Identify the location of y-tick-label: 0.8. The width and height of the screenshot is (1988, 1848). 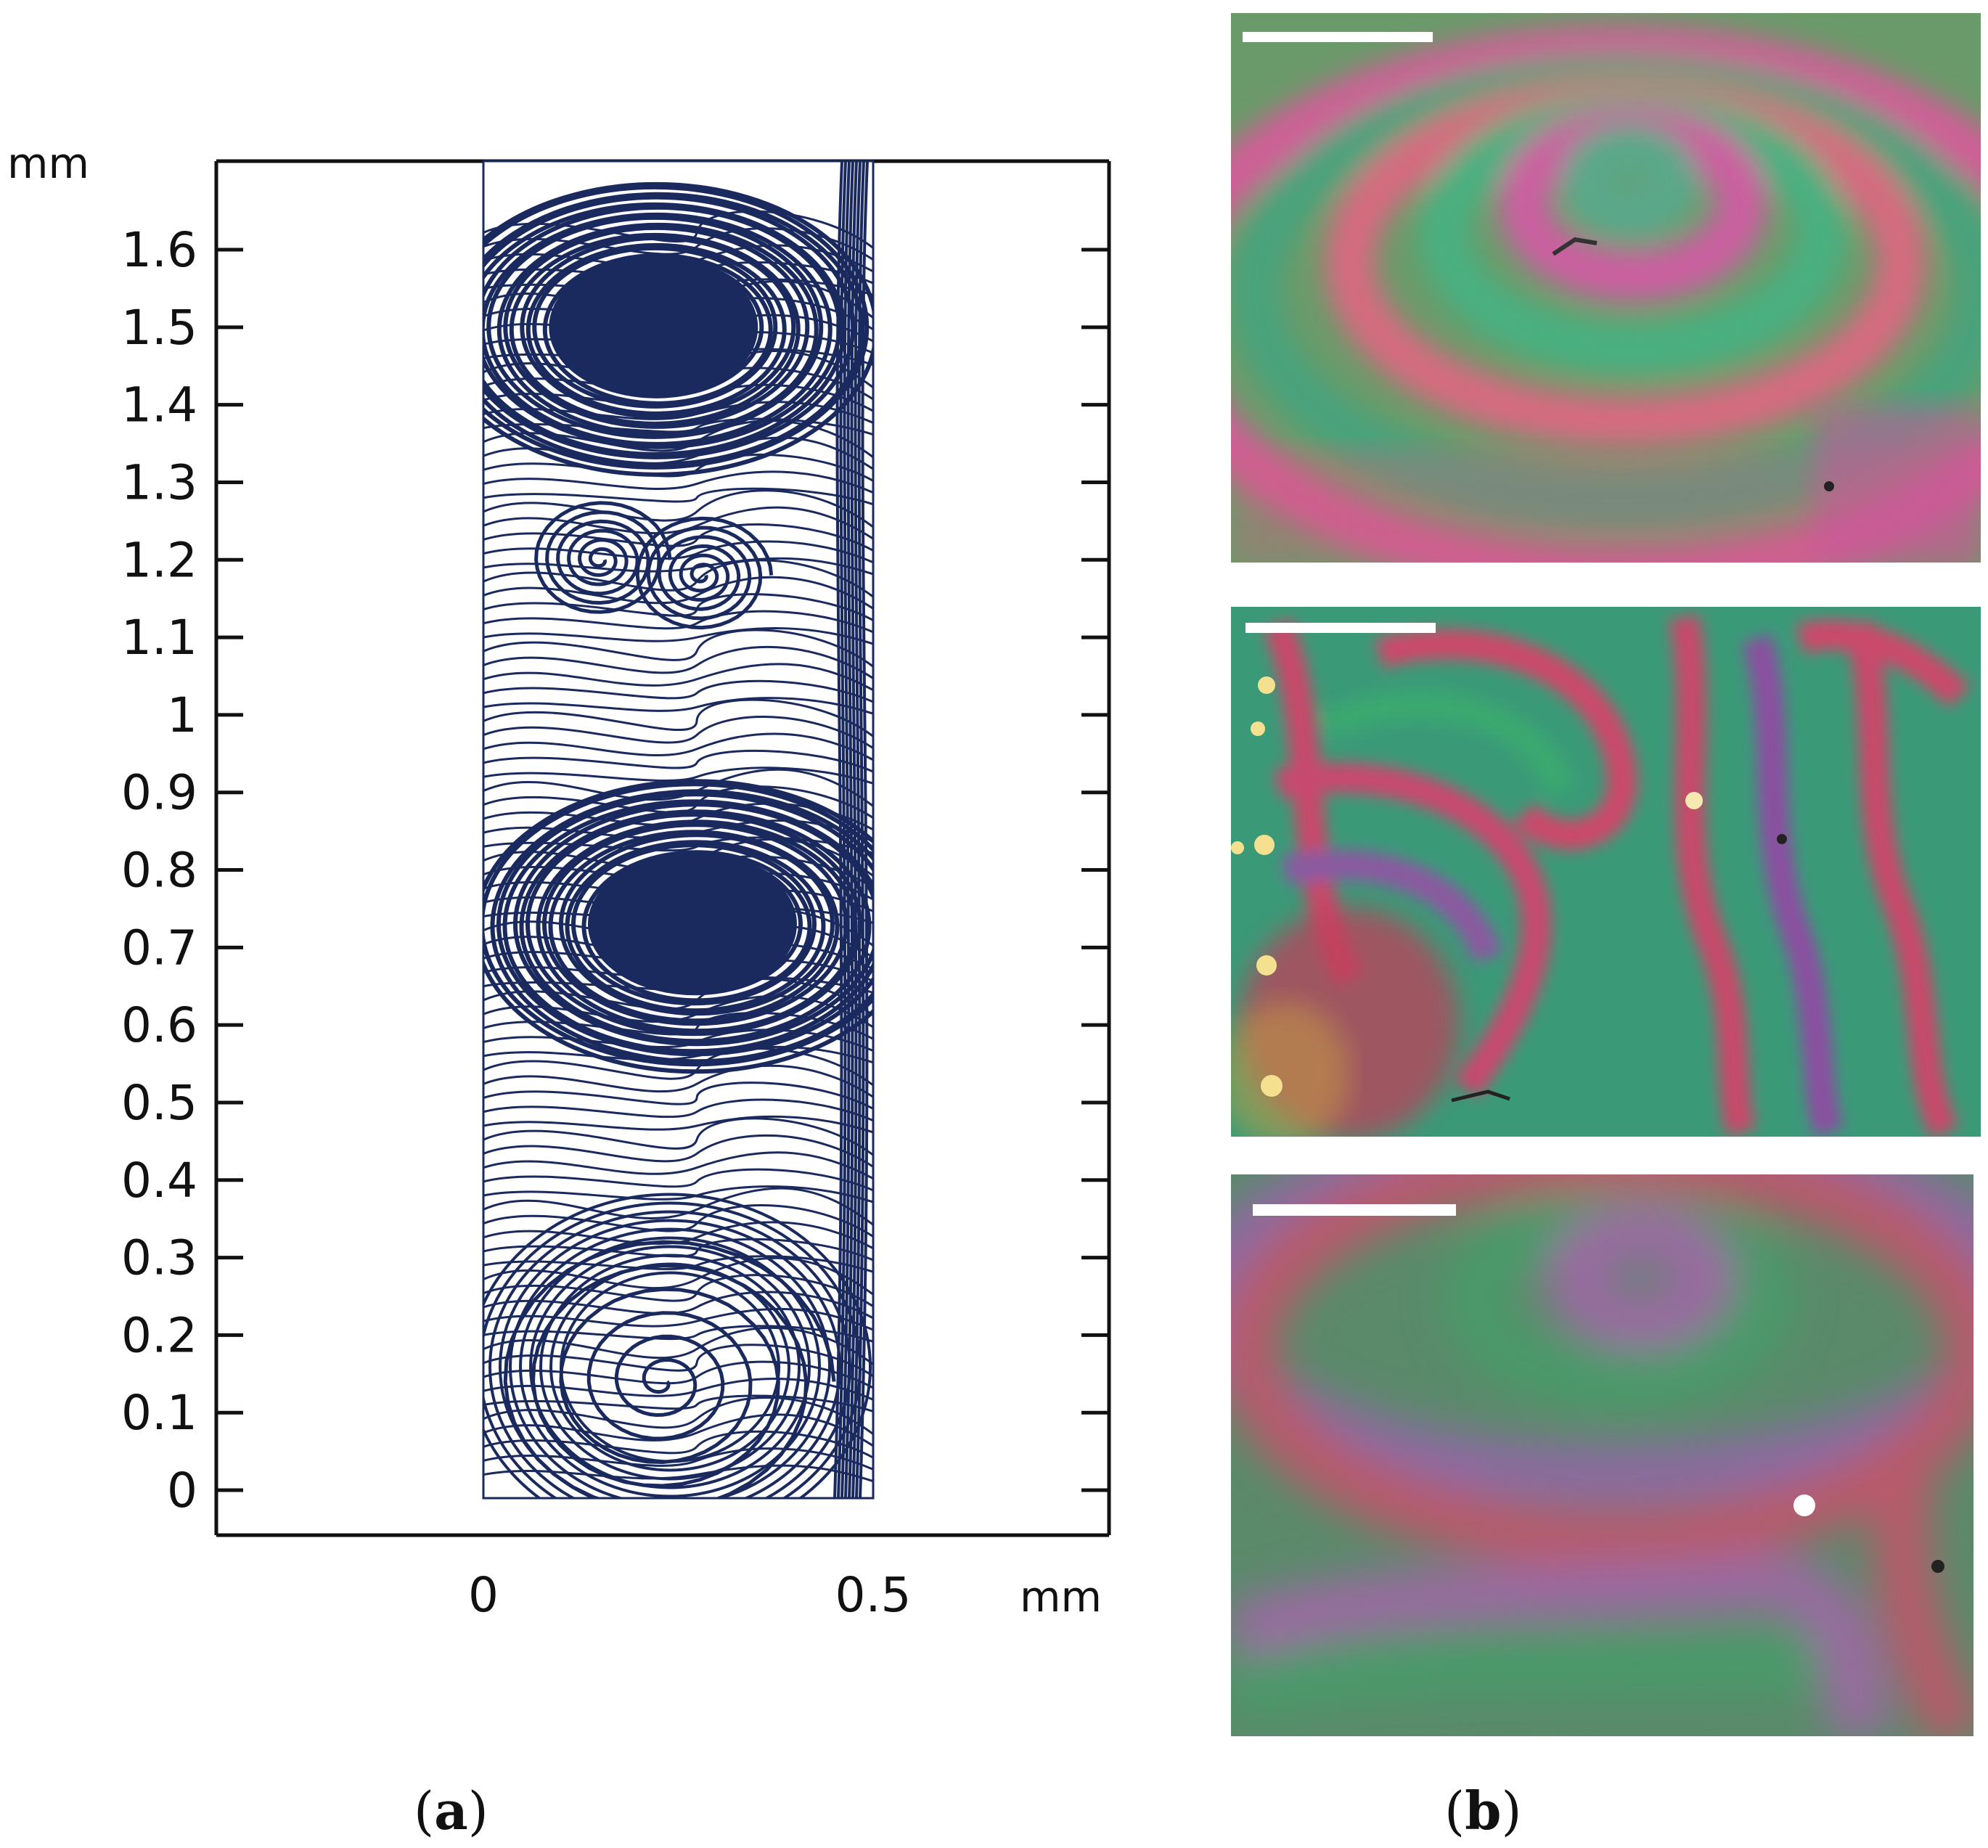
(159, 871).